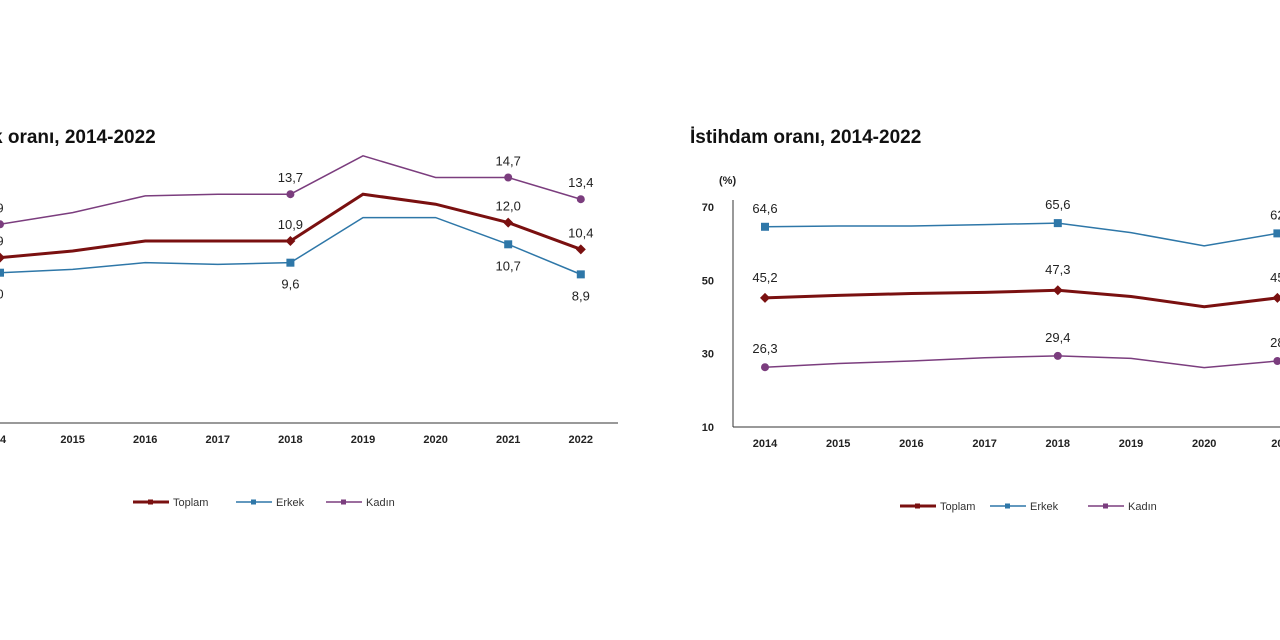  Describe the element at coordinates (264, 503) in the screenshot. I see `left-legend: Toplam Erkek Kadın` at that location.